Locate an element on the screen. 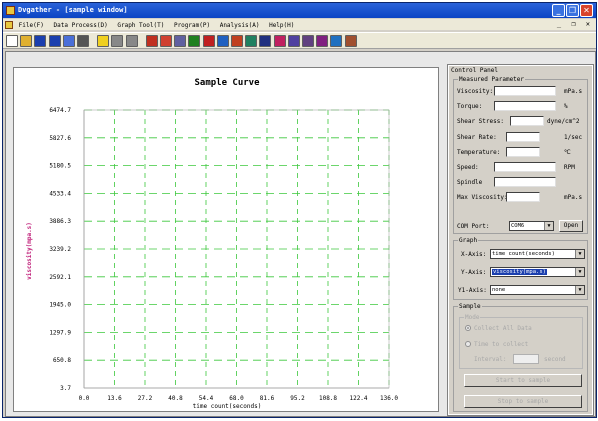  save-icon is located at coordinates (40, 41).